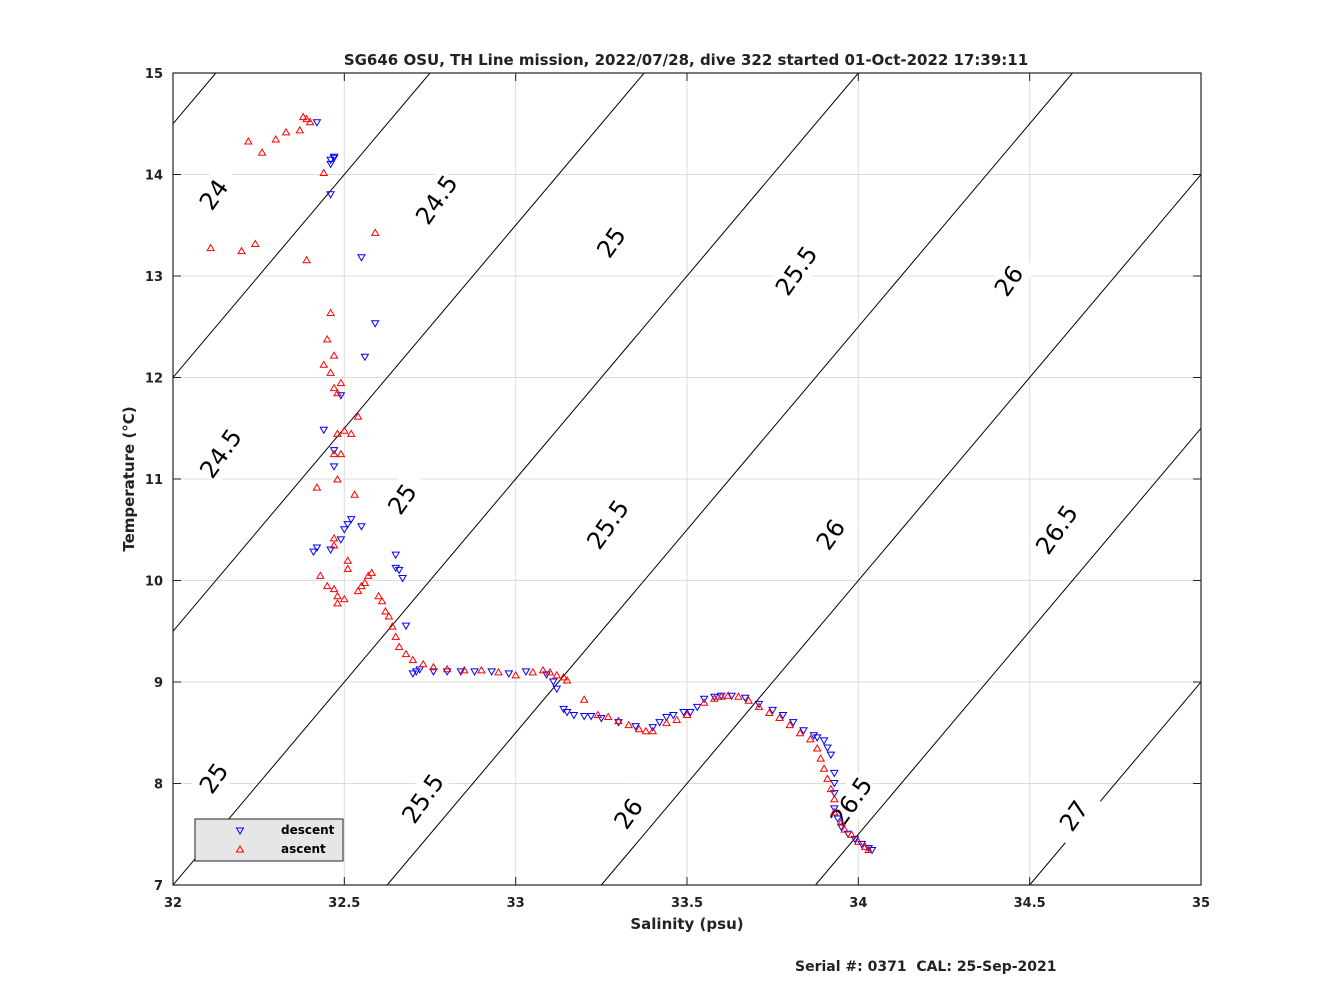  What do you see at coordinates (1115, 783) in the screenshot?
I see `isopycnal-line` at bounding box center [1115, 783].